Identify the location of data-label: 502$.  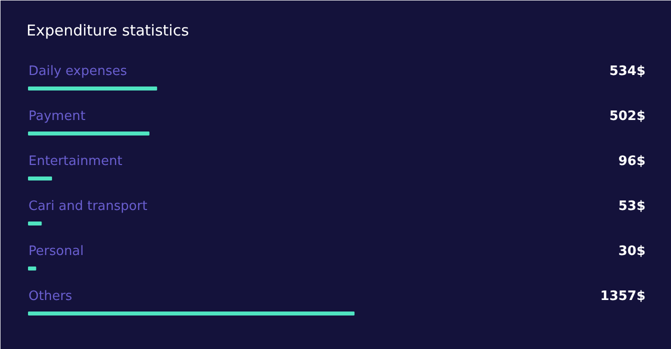
(627, 116).